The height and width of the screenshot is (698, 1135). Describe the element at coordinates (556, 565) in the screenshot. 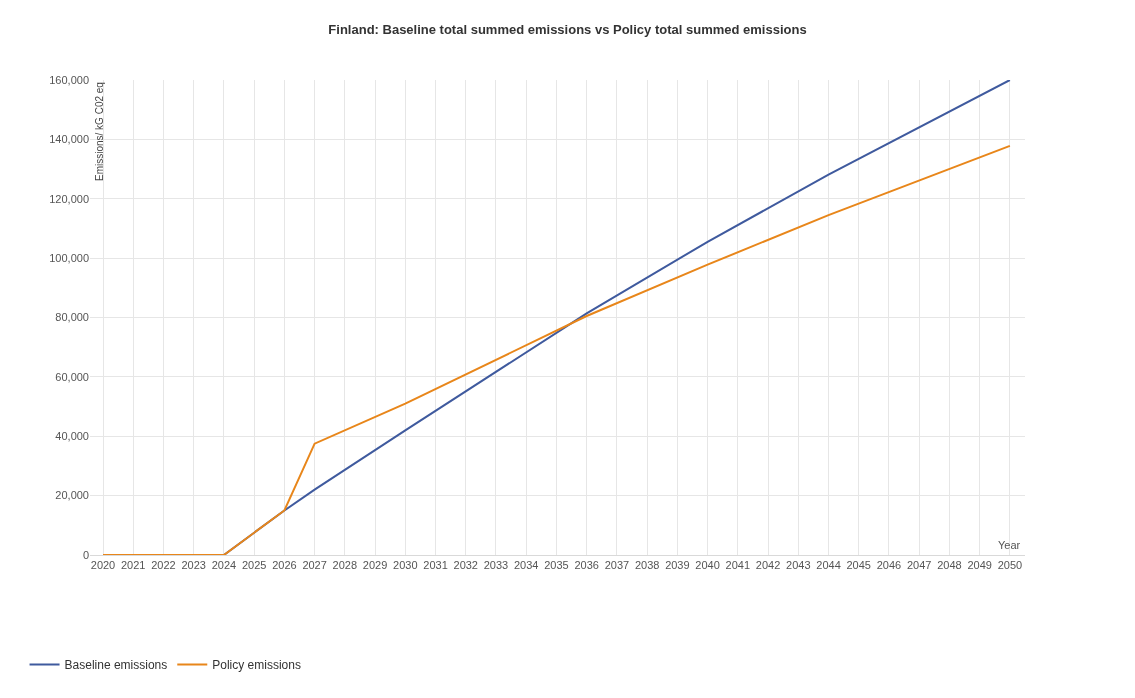

I see `x-tick-label: 2035` at that location.